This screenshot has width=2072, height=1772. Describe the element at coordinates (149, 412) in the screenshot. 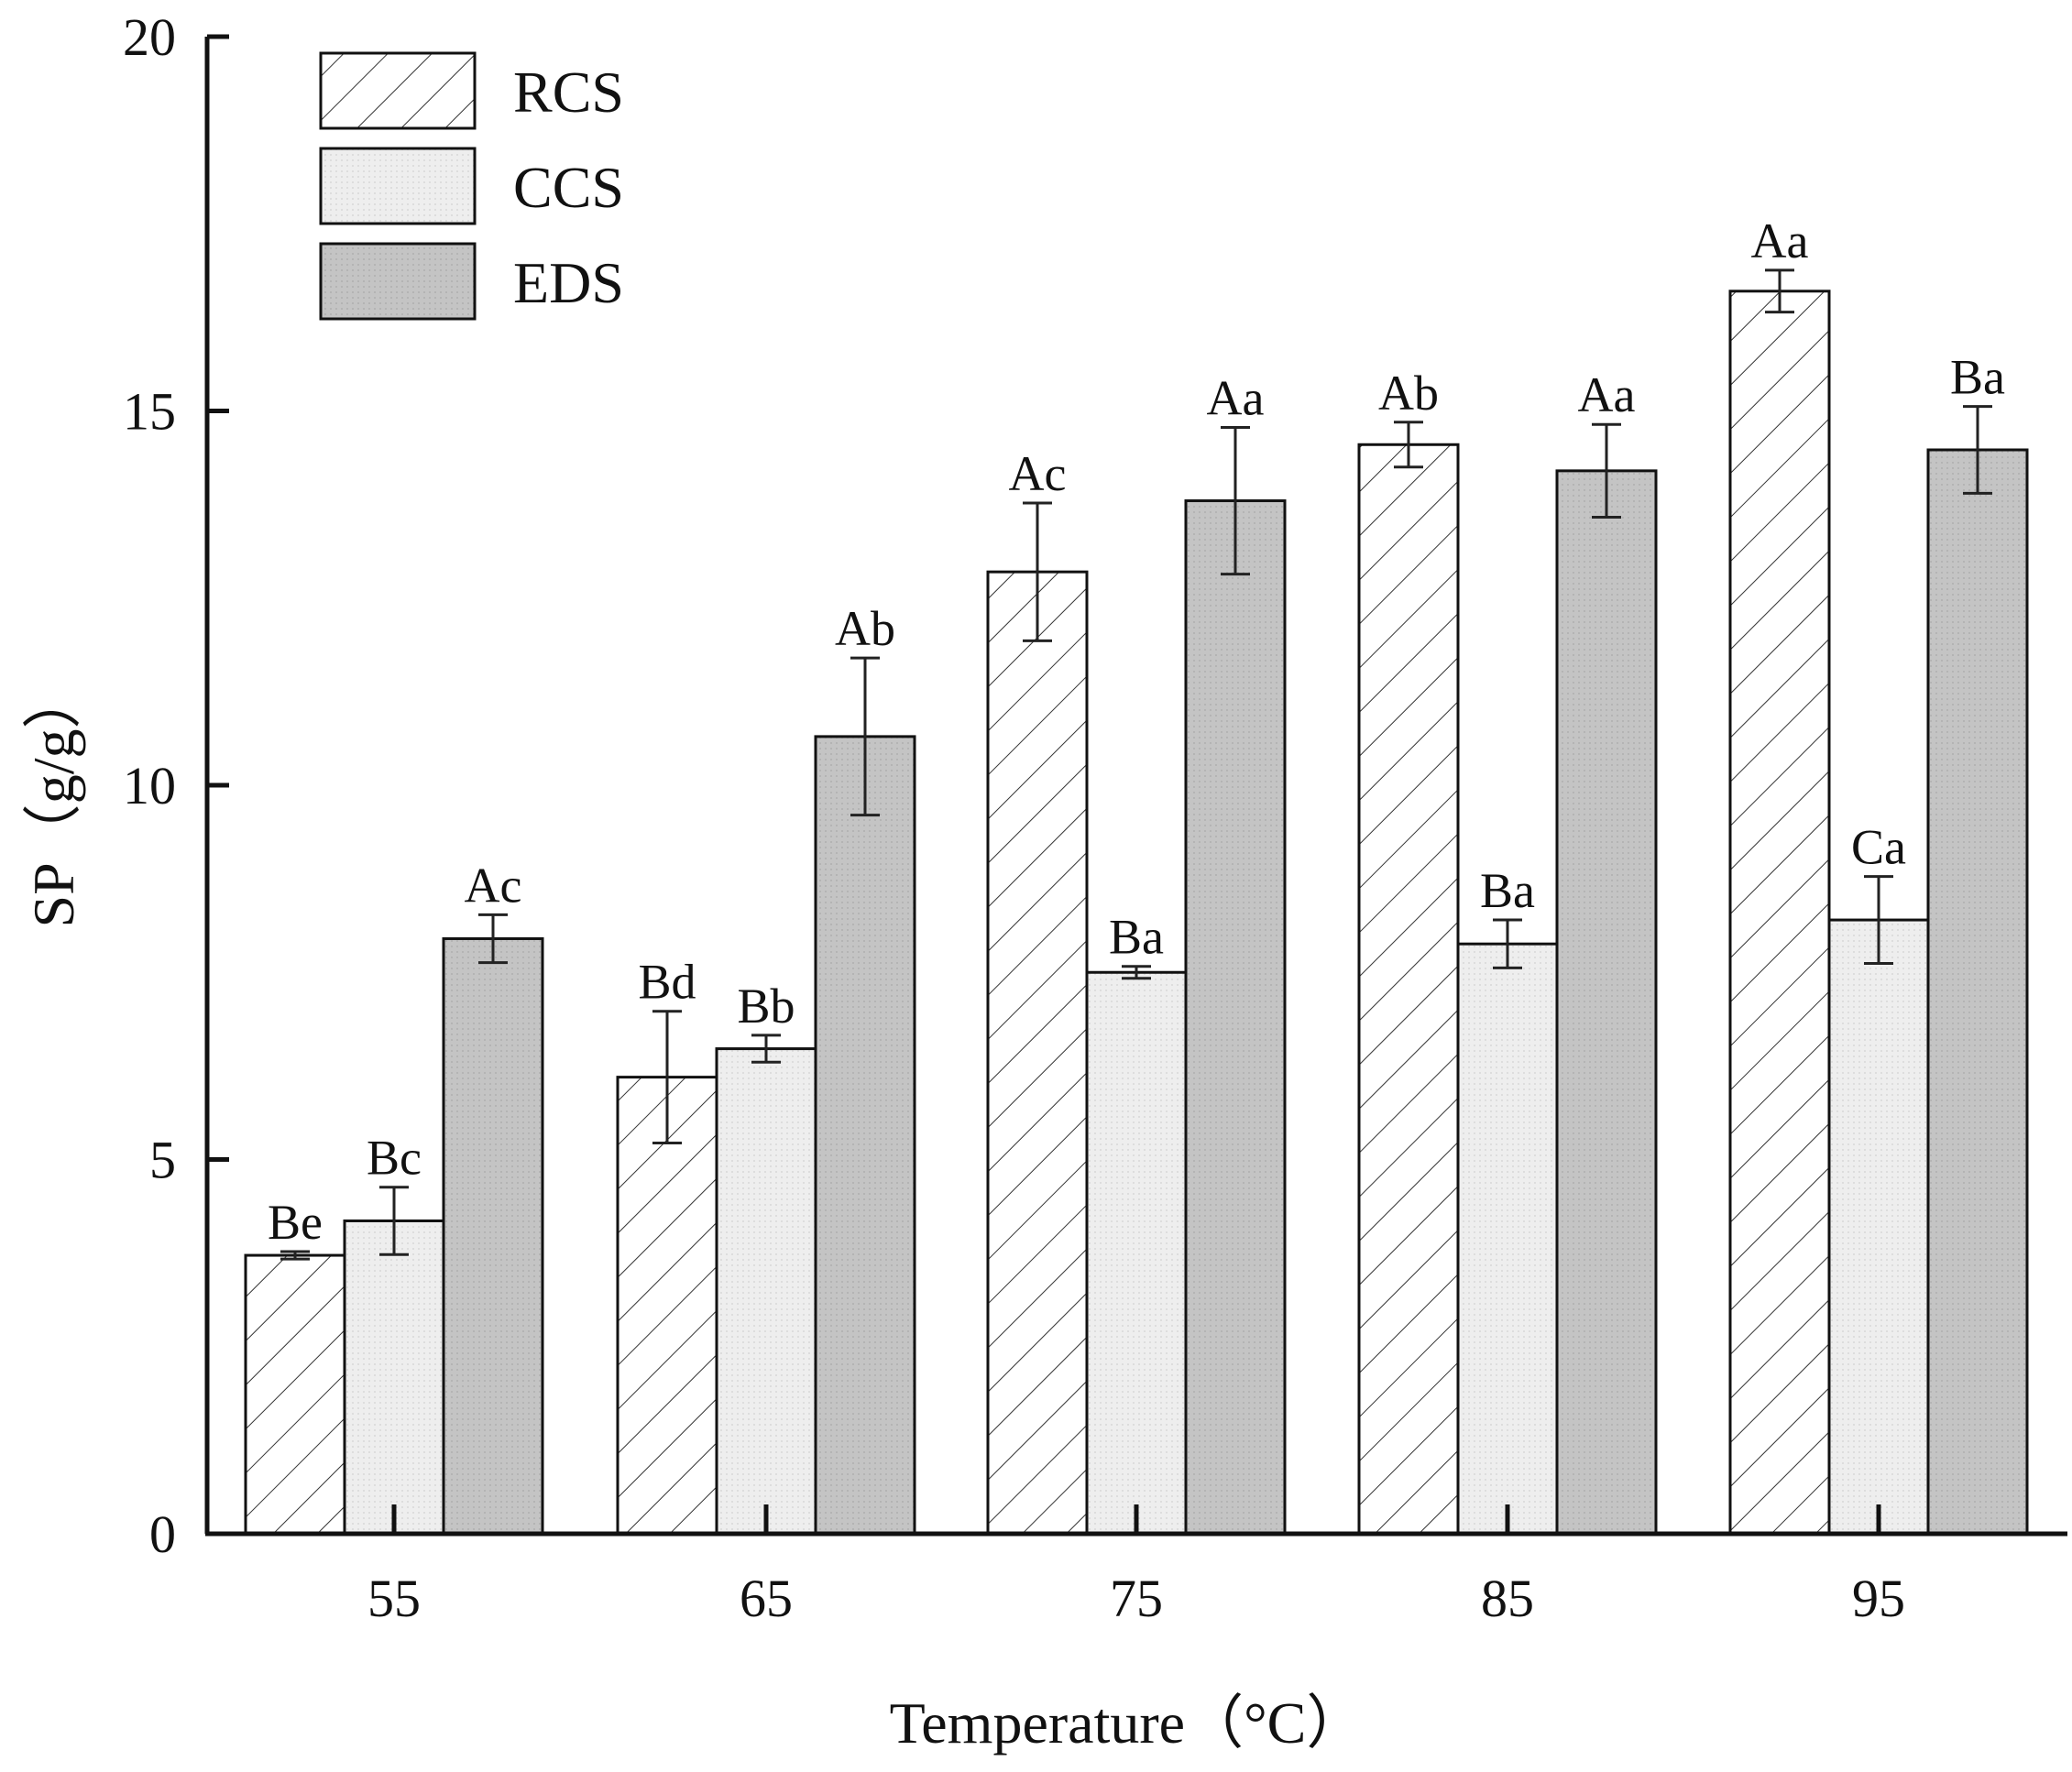

I see `y-tick-label: 15` at that location.